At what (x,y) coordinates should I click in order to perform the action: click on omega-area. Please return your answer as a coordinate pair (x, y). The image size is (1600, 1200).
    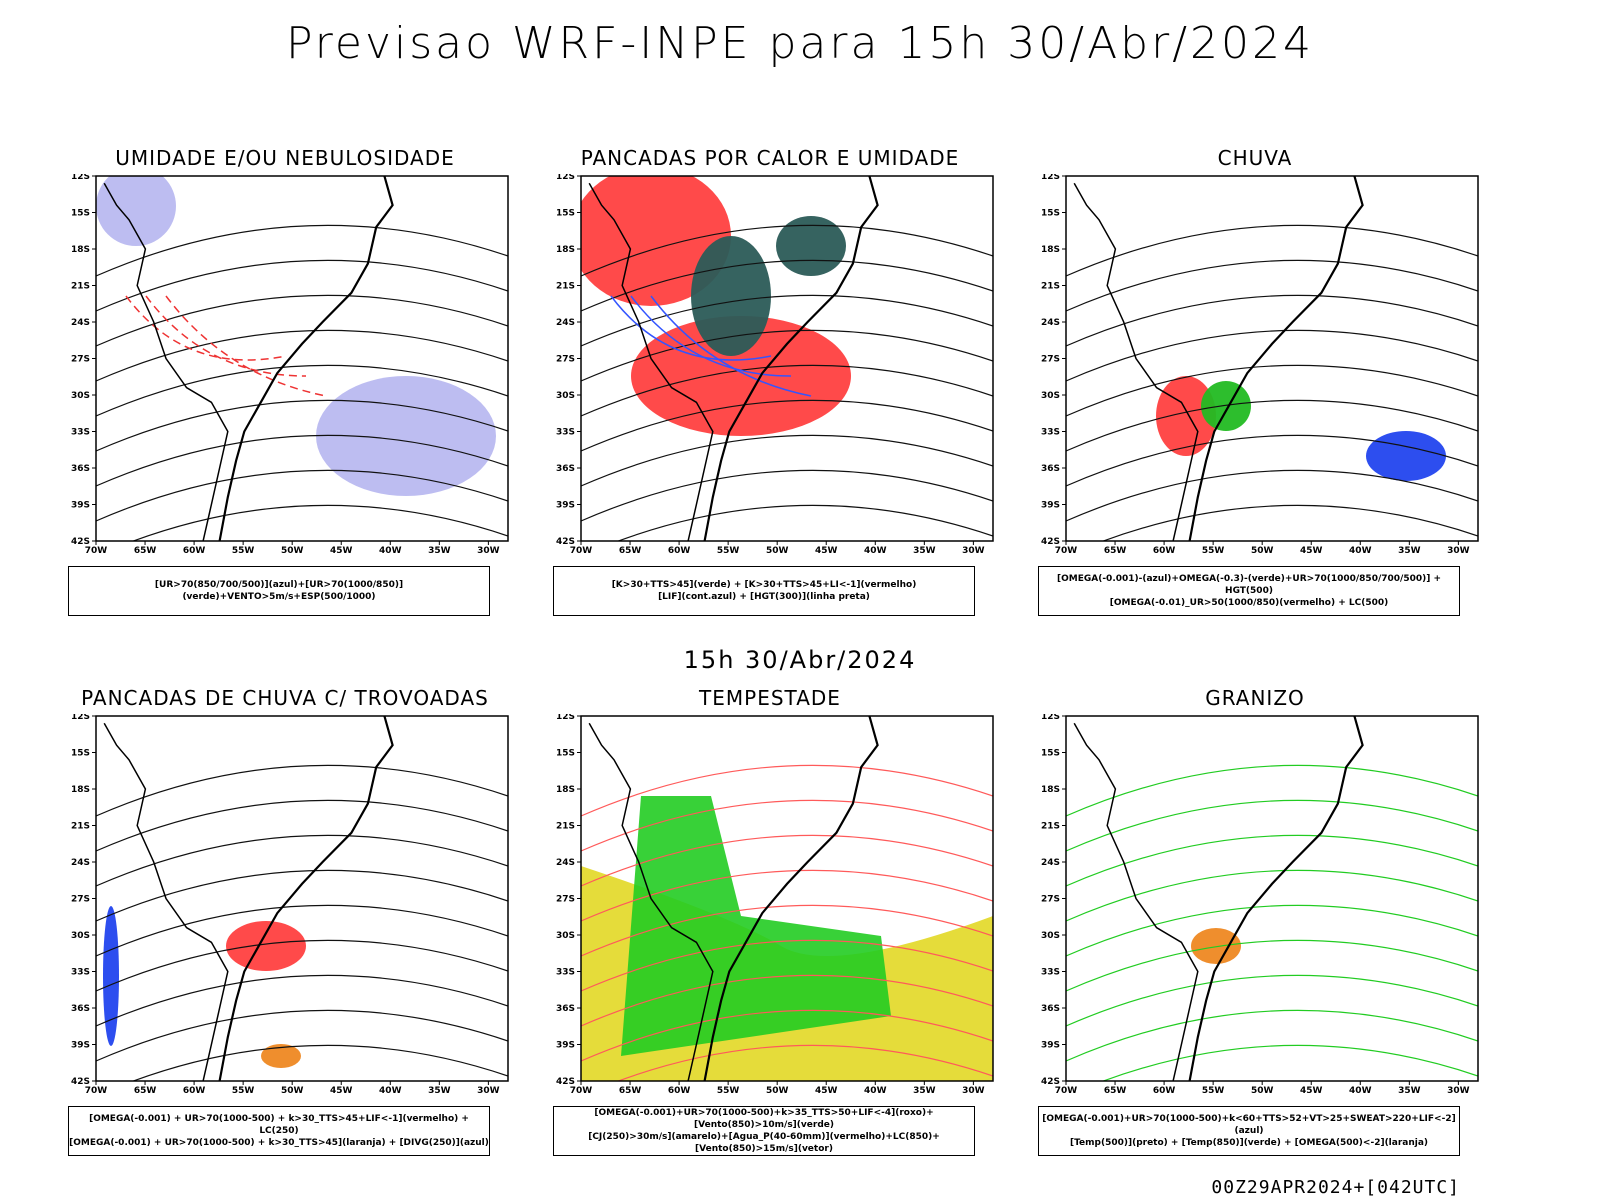
    Looking at the image, I should click on (1216, 946).